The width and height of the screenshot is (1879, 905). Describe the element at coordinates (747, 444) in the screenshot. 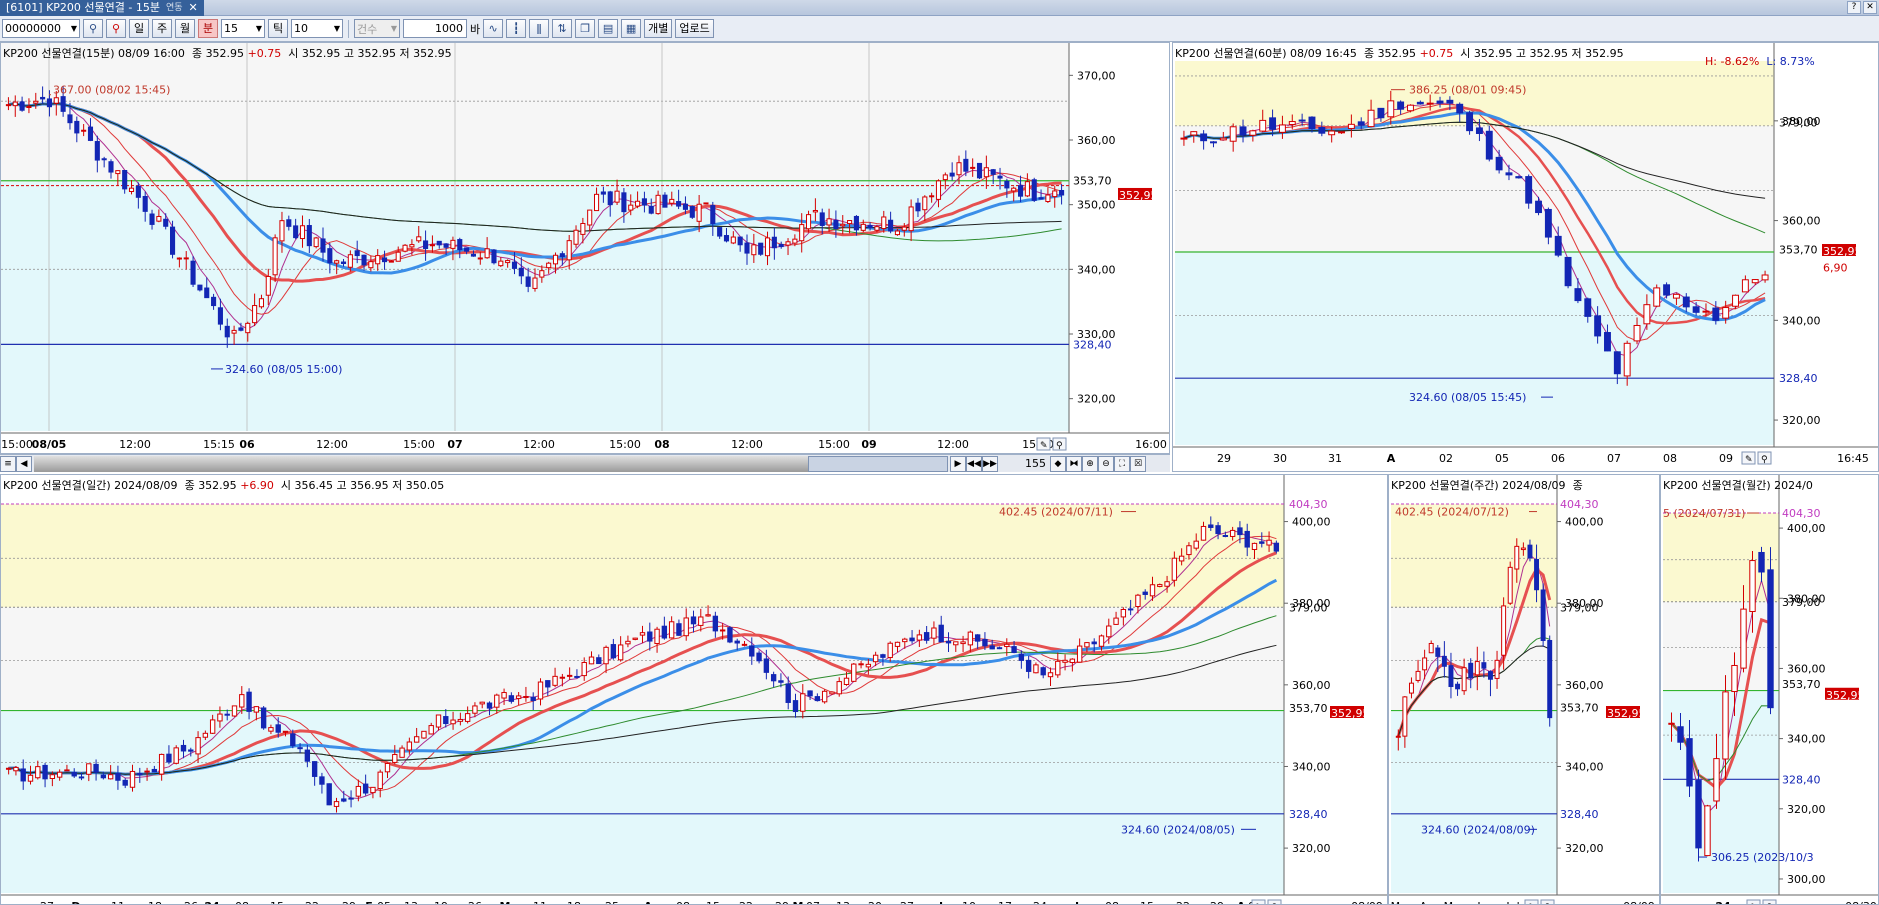

I see `x-tick-label: 12:00` at that location.